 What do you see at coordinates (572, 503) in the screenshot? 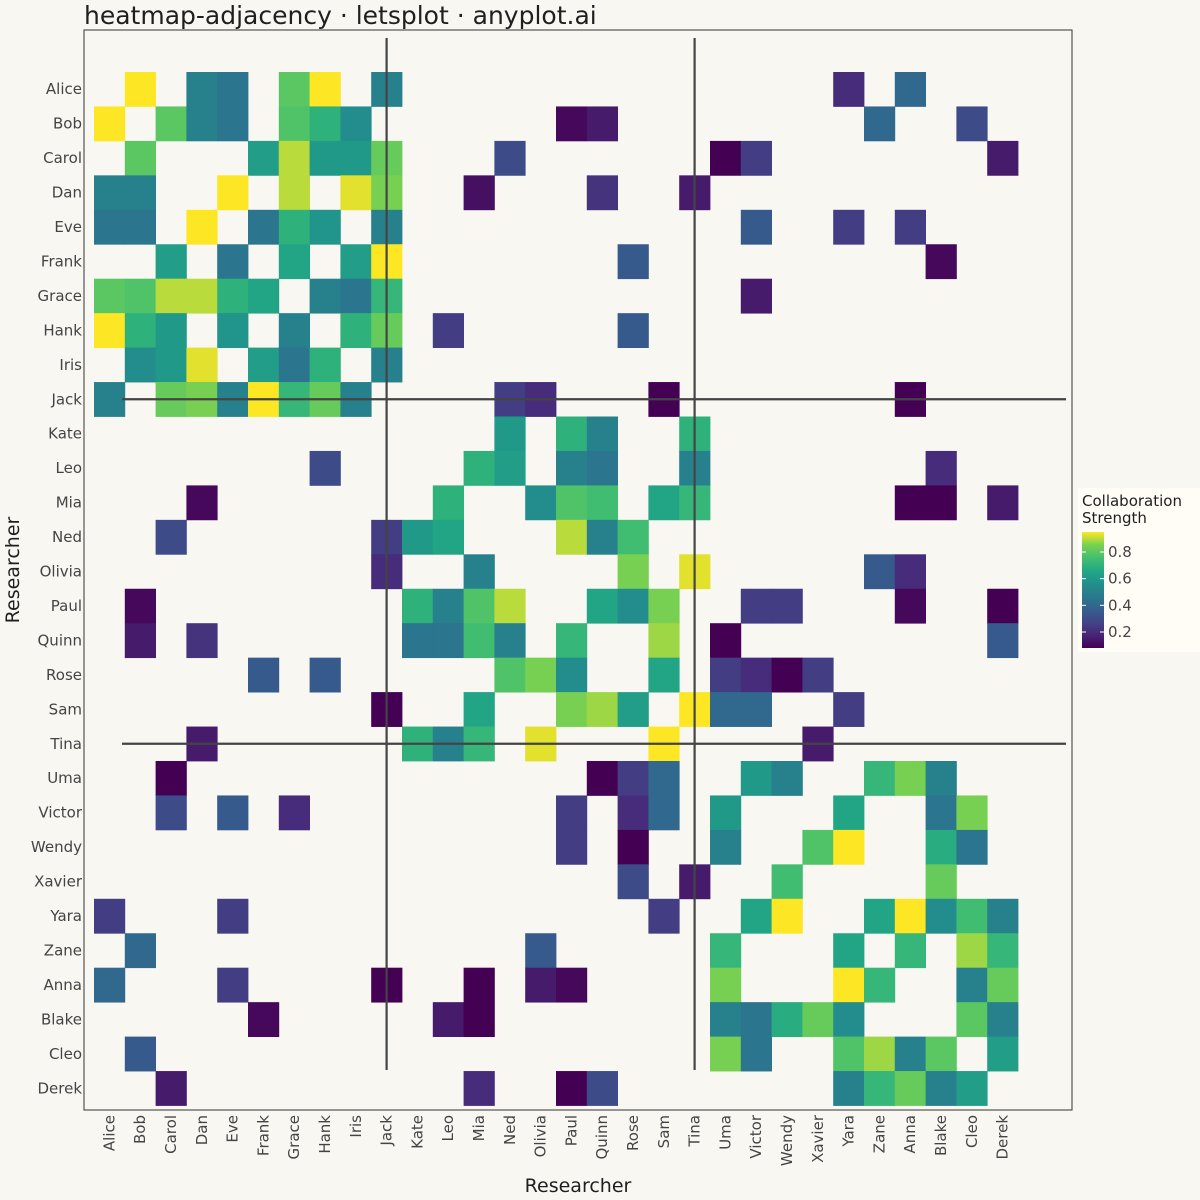
I see `cell-mia-paul` at bounding box center [572, 503].